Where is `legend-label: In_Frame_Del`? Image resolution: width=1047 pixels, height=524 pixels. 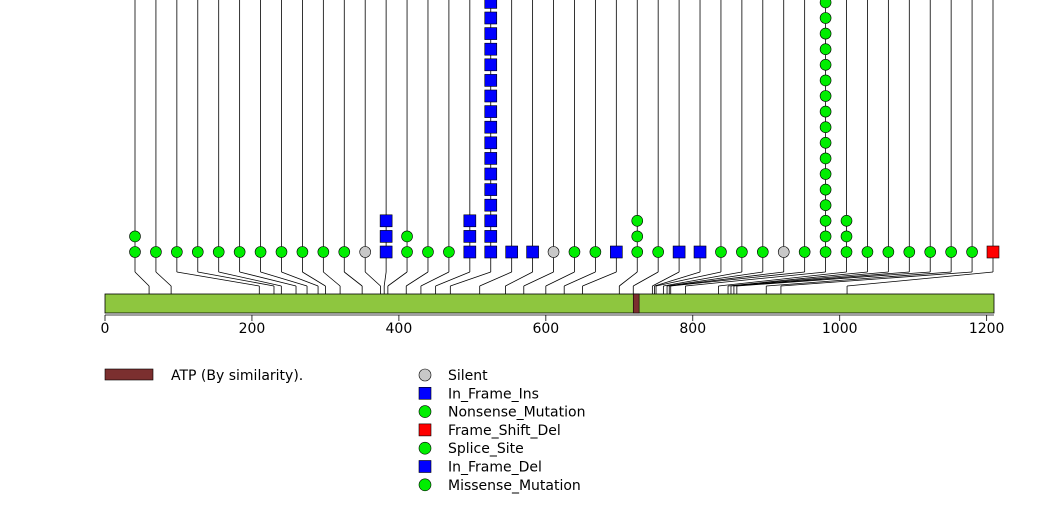 legend-label: In_Frame_Del is located at coordinates (495, 468).